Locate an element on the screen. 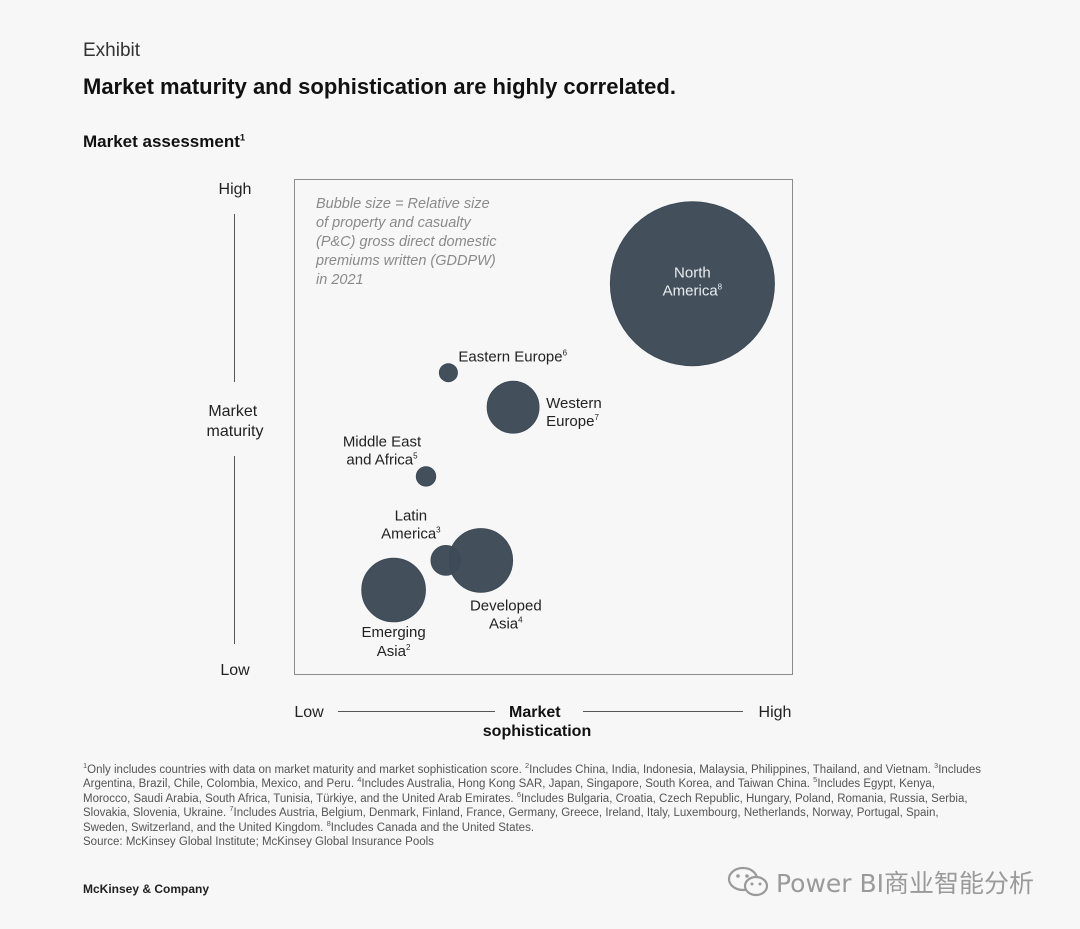  bubble-note-line-5: in 2021 is located at coordinates (340, 280).